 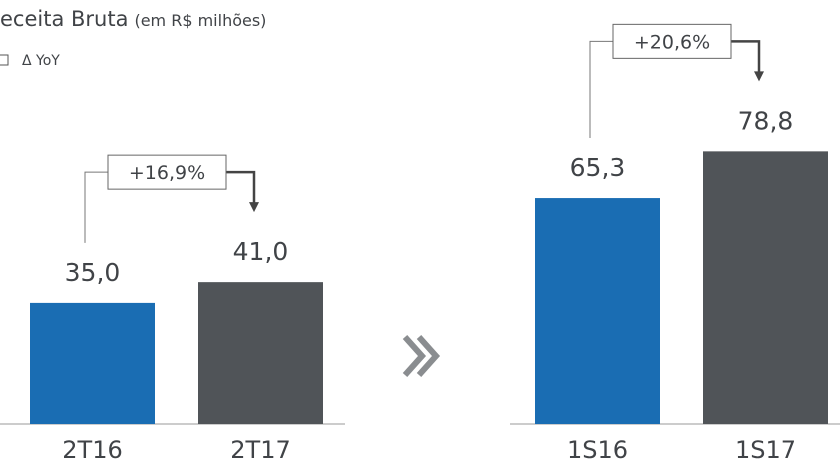 I want to click on x-tick-label: 2T17, so click(x=260, y=450).